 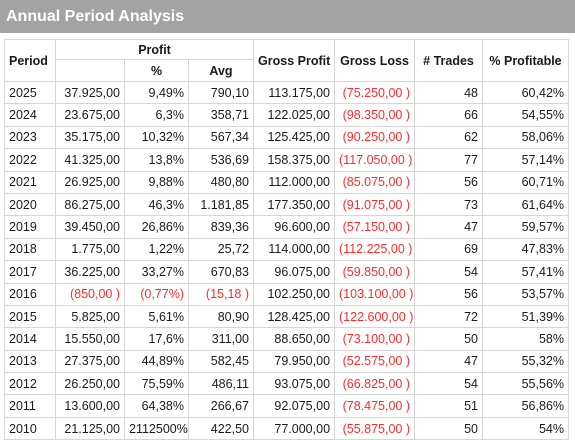 I want to click on gross-loss-cell: (98.350,00 ), so click(x=375, y=115).